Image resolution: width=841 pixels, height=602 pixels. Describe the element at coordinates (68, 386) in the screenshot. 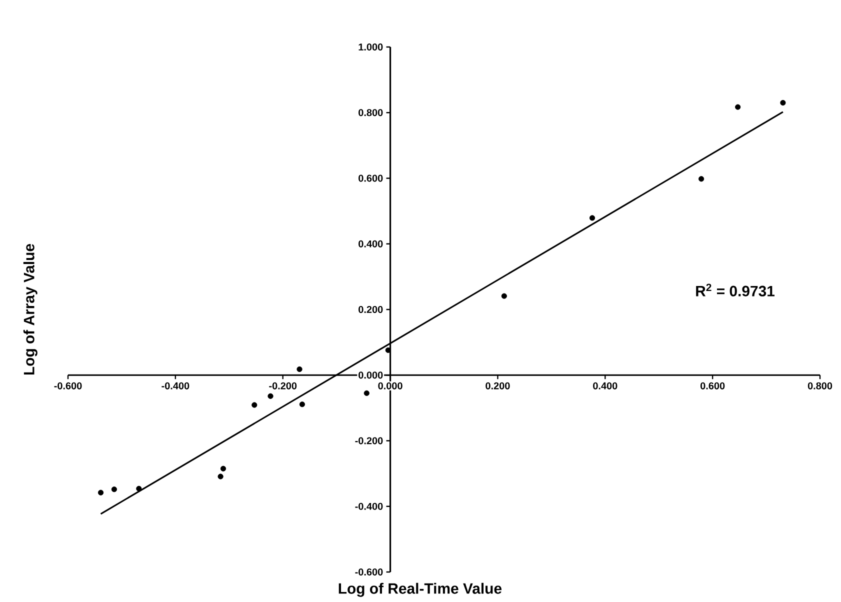

I see `x-tick-label: -0.600` at that location.